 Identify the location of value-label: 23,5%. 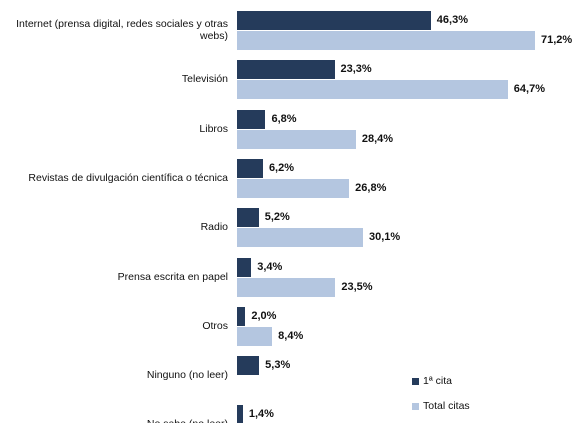
(357, 286).